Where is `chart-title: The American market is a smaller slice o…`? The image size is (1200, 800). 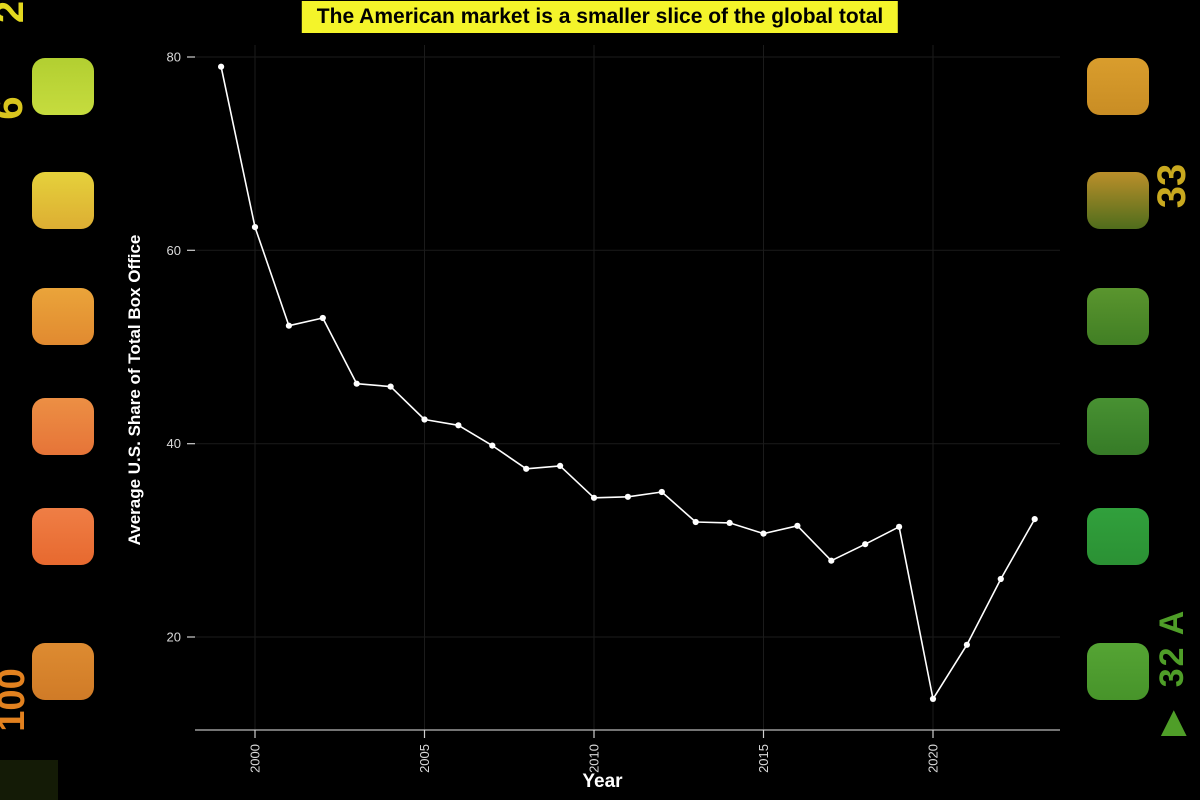 chart-title: The American market is a smaller slice o… is located at coordinates (600, 17).